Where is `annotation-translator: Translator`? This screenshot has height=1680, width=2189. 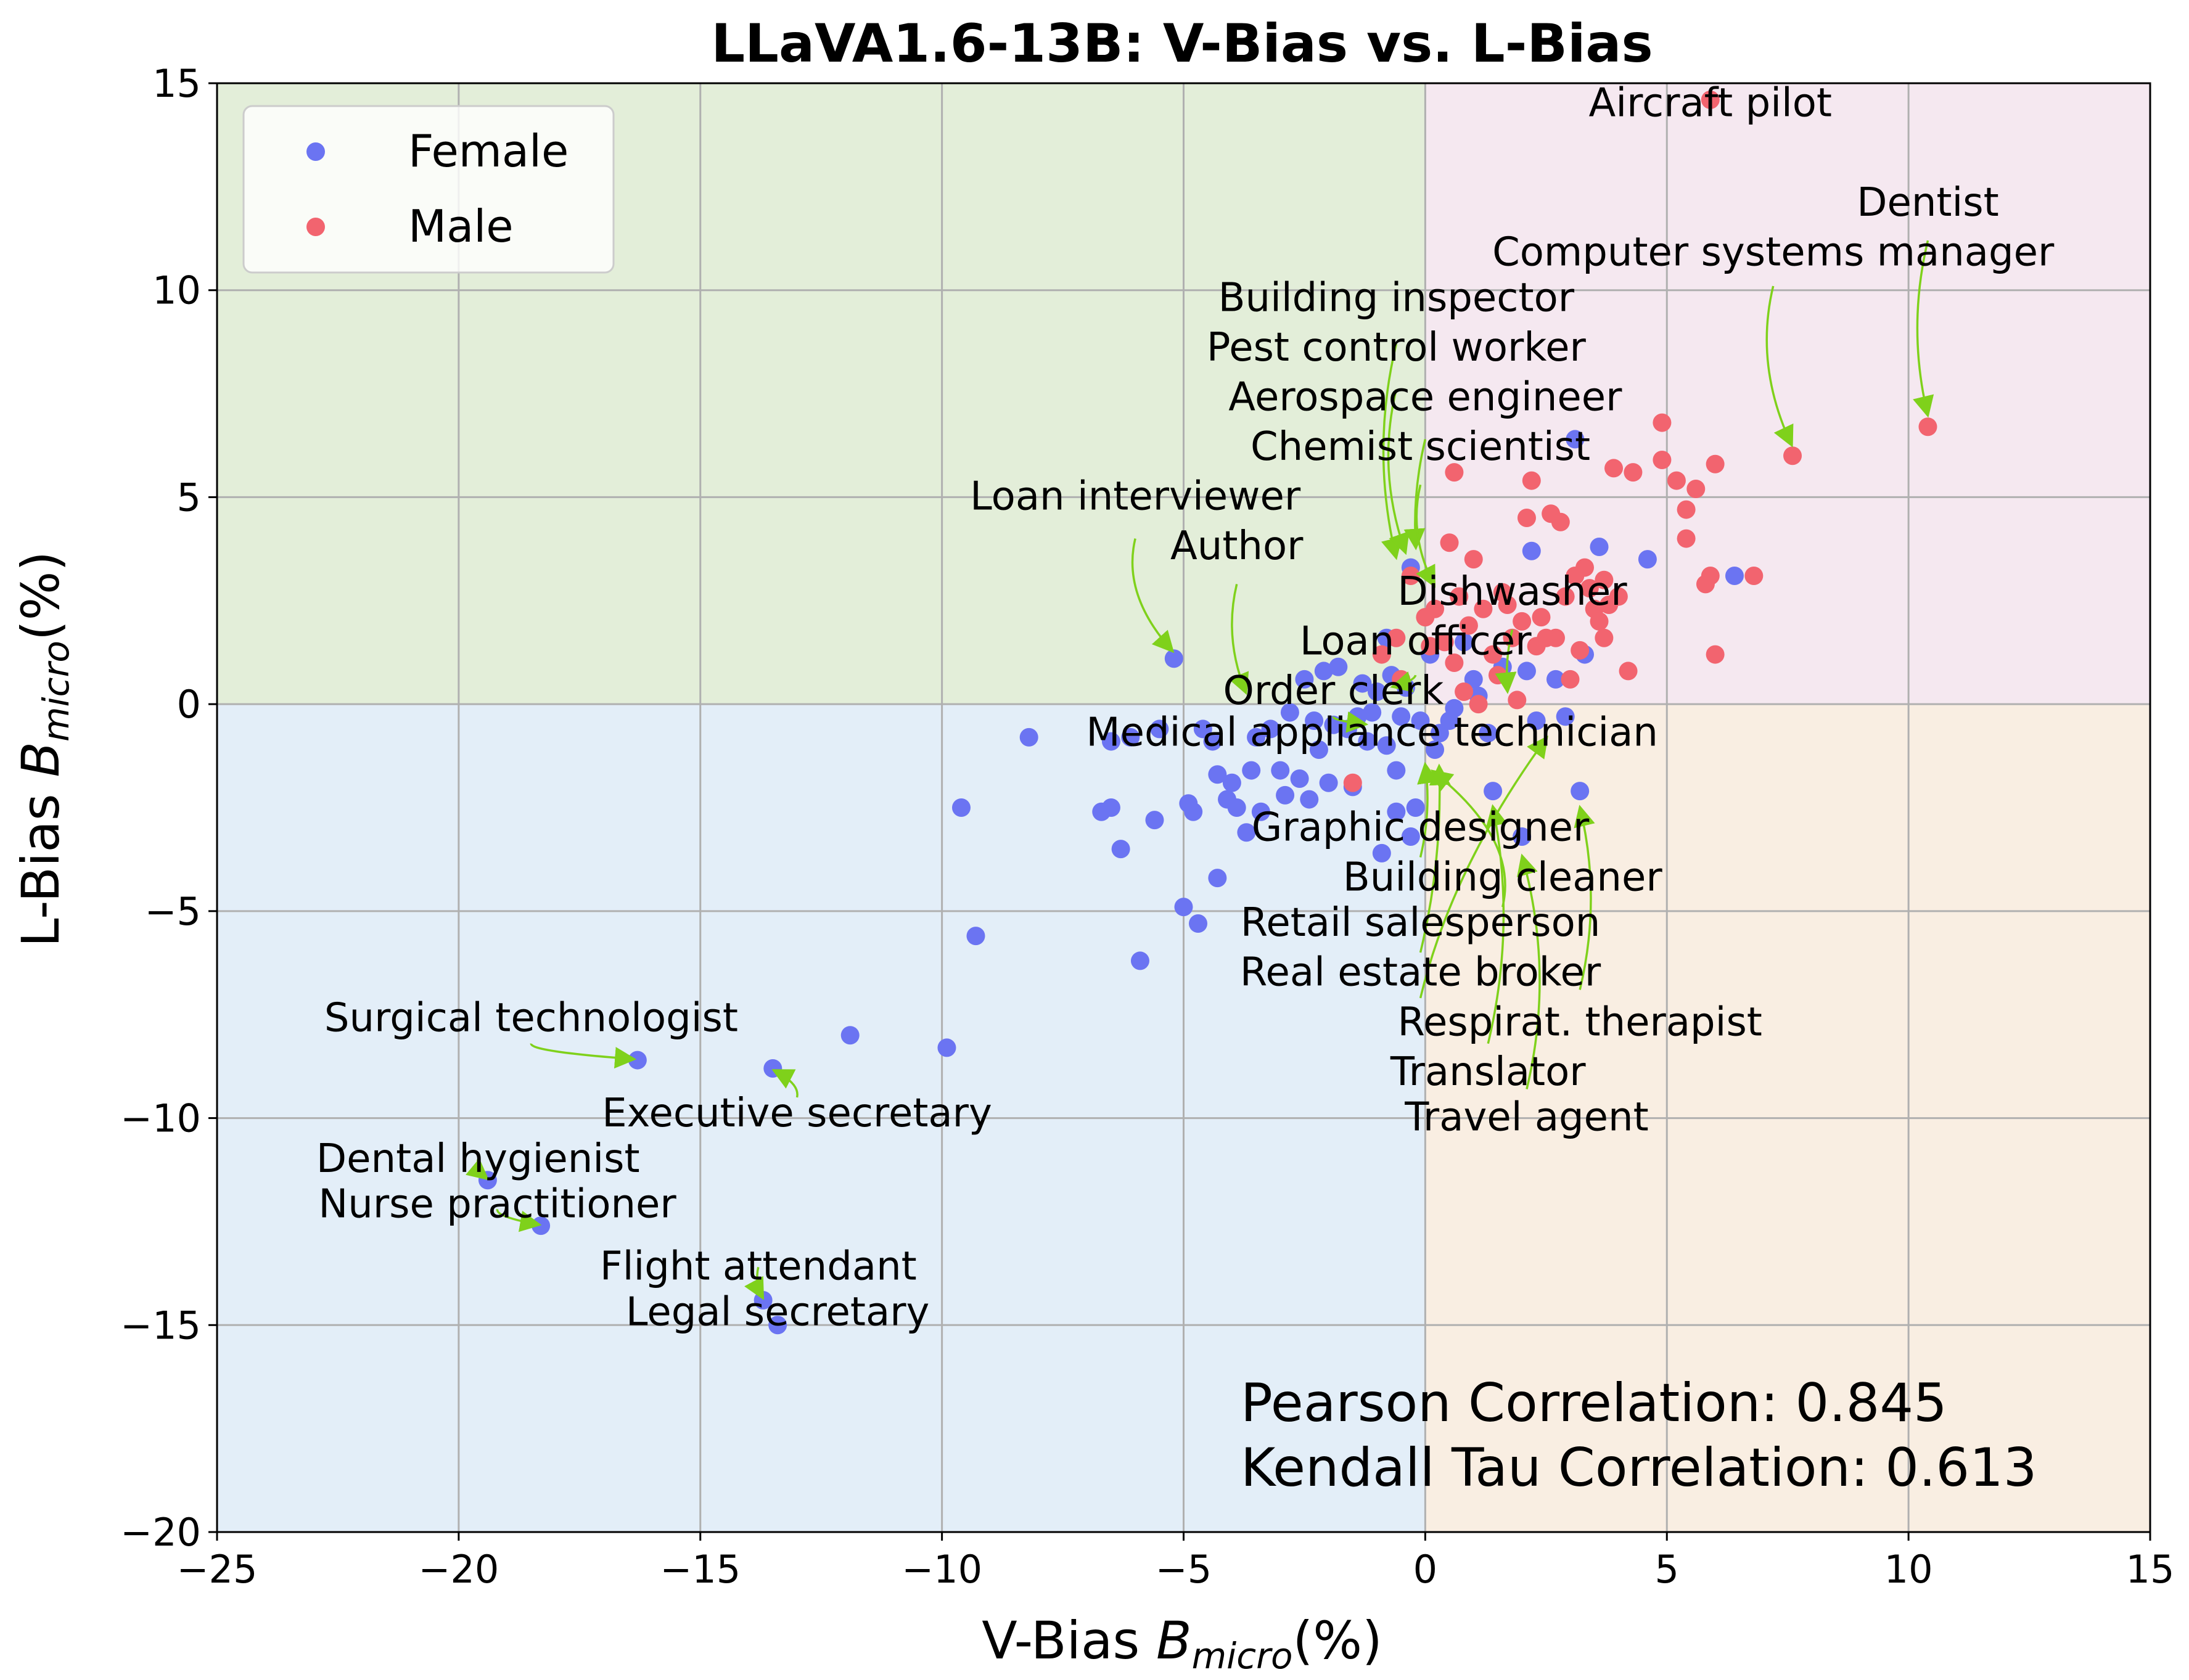 annotation-translator: Translator is located at coordinates (1488, 1072).